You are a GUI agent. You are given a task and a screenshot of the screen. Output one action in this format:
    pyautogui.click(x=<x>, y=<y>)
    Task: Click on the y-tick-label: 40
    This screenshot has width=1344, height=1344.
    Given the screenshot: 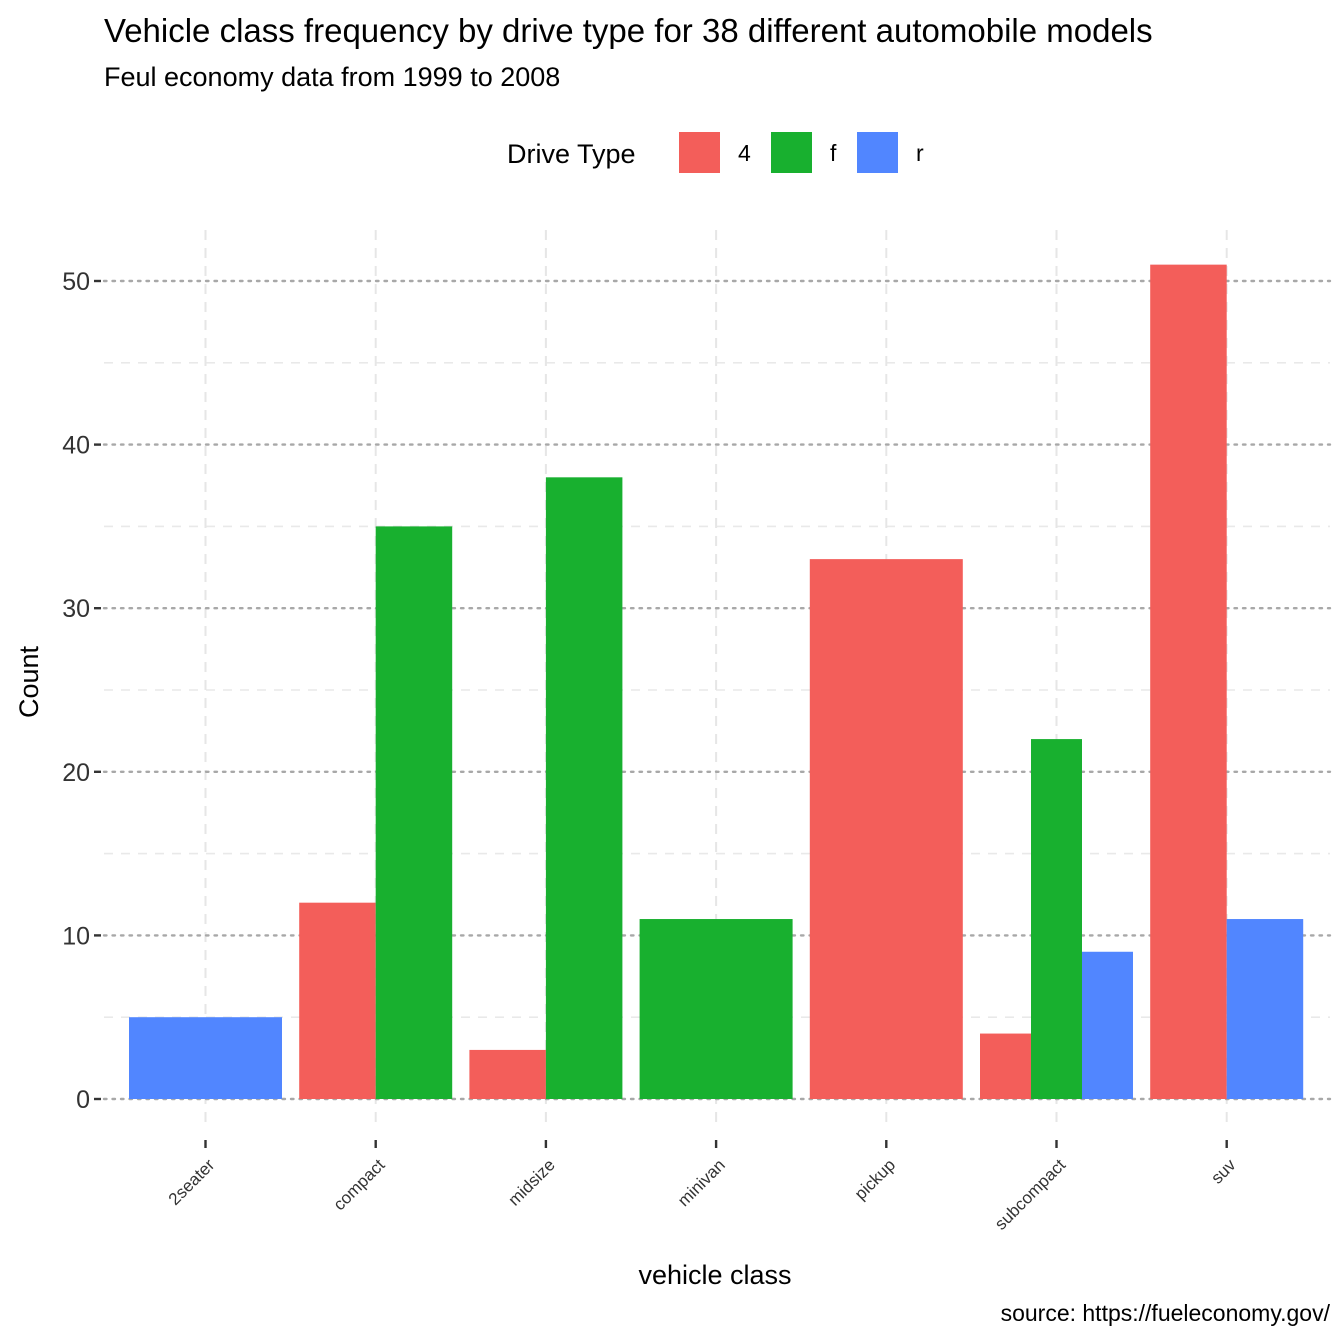 What is the action you would take?
    pyautogui.click(x=76, y=446)
    